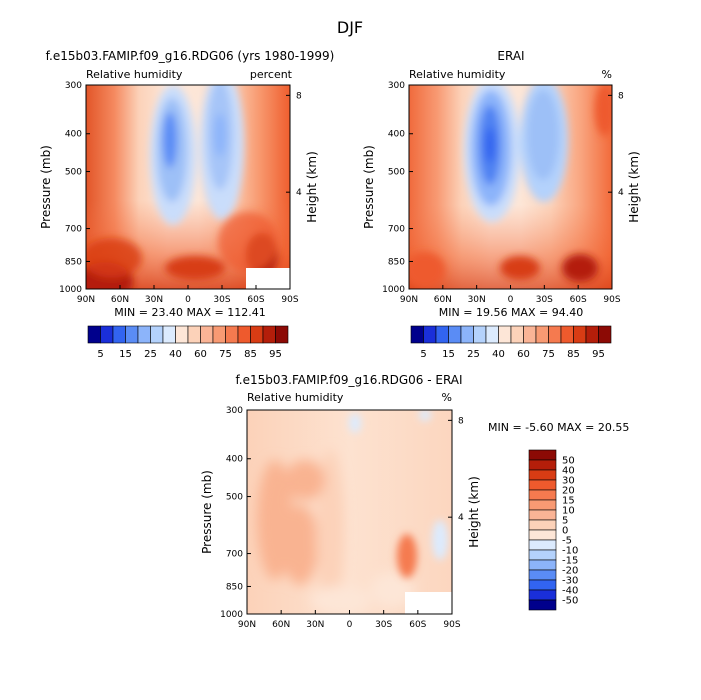  Describe the element at coordinates (570, 601) in the screenshot. I see `colorbar-label: -50` at that location.